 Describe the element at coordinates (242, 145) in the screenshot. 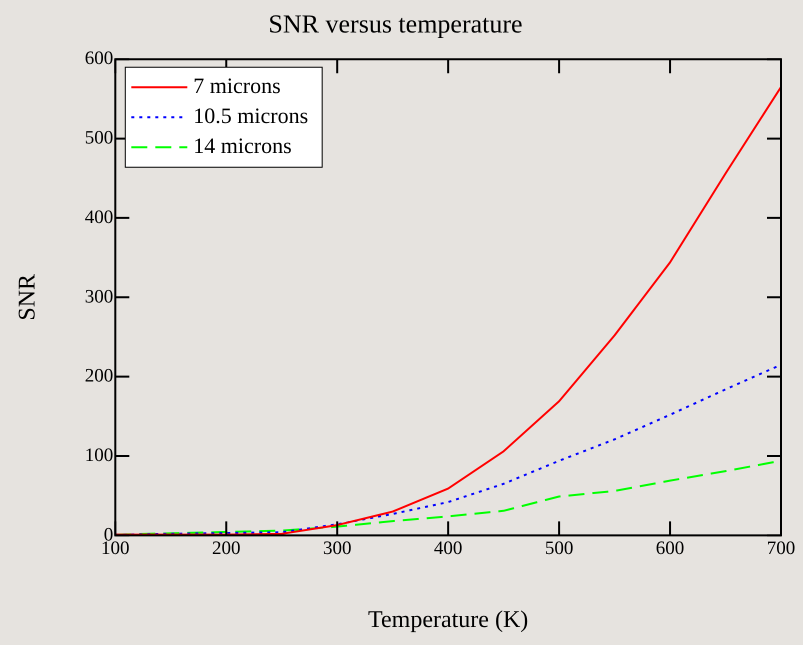

I see `legend-label: 14 microns` at that location.